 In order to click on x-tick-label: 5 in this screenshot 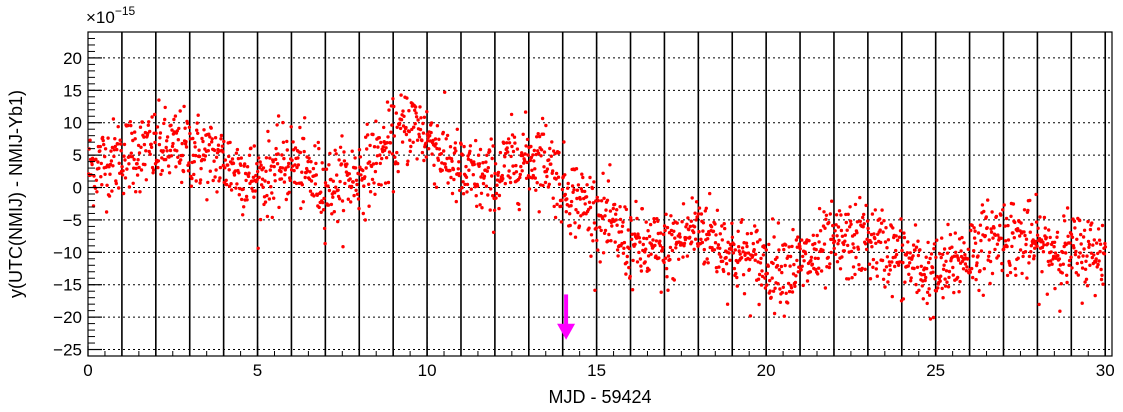, I will do `click(257, 370)`.